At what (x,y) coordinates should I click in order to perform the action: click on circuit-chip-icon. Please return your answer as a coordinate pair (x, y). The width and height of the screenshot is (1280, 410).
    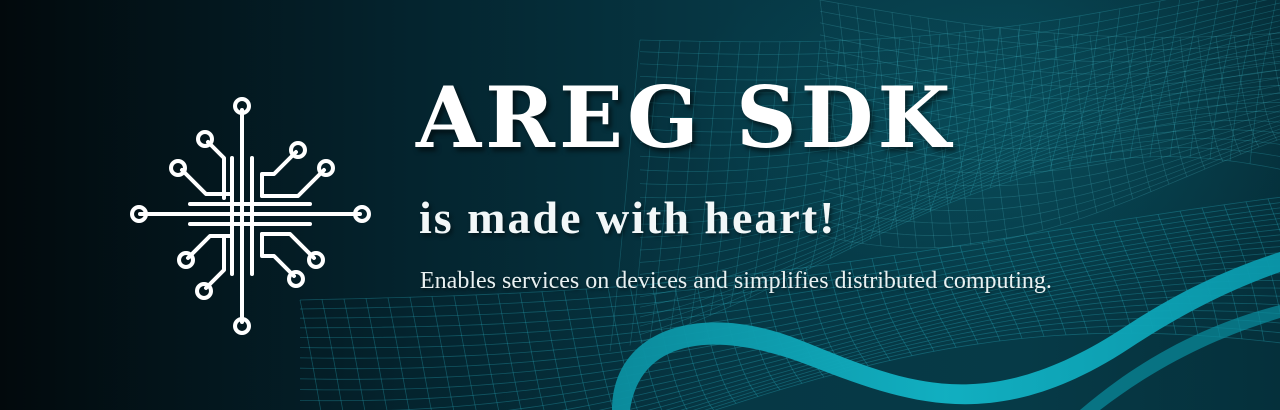
    Looking at the image, I should click on (250, 216).